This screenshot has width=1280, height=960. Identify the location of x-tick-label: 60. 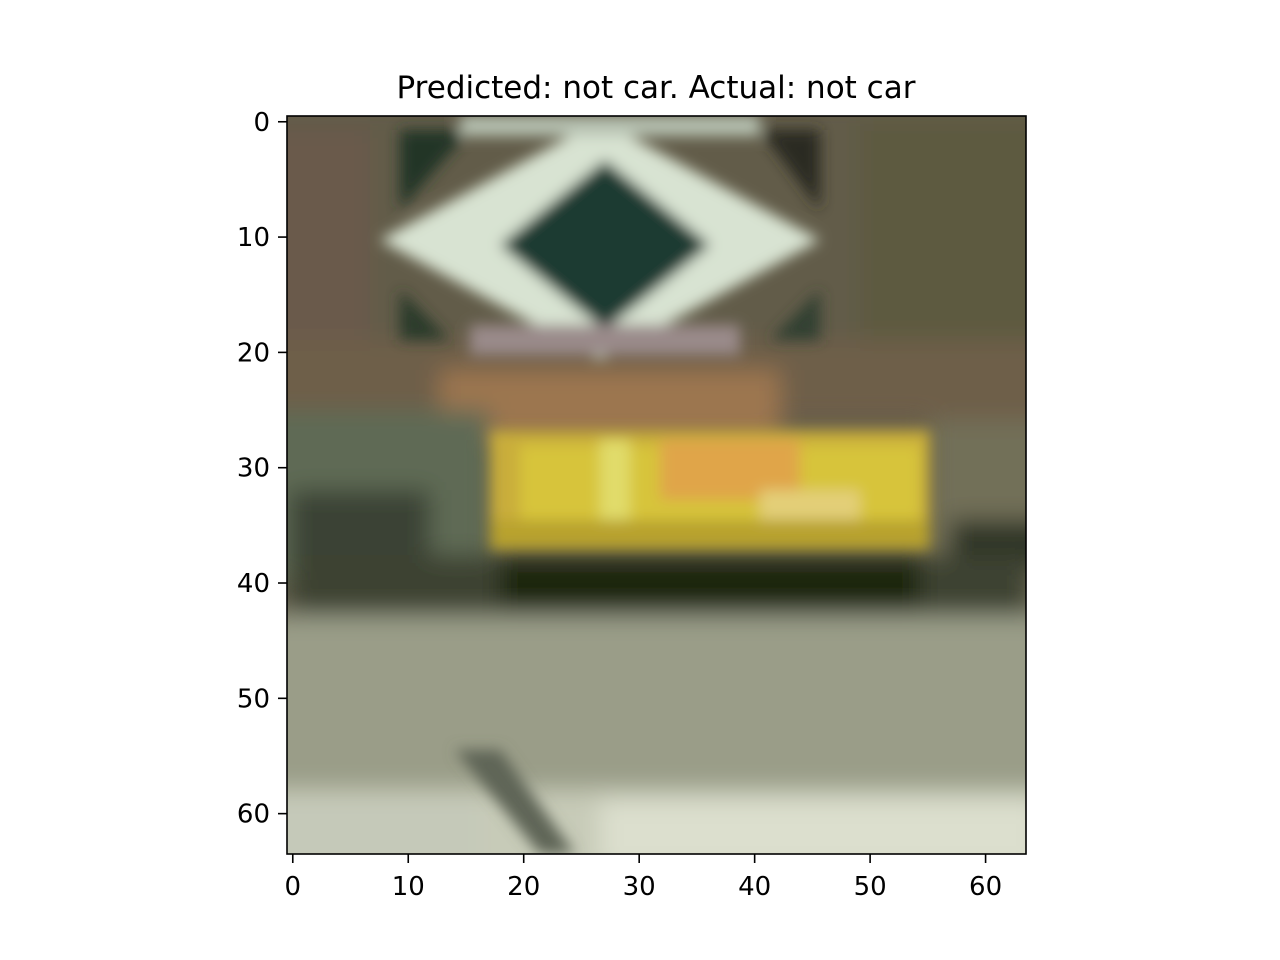
(985, 887).